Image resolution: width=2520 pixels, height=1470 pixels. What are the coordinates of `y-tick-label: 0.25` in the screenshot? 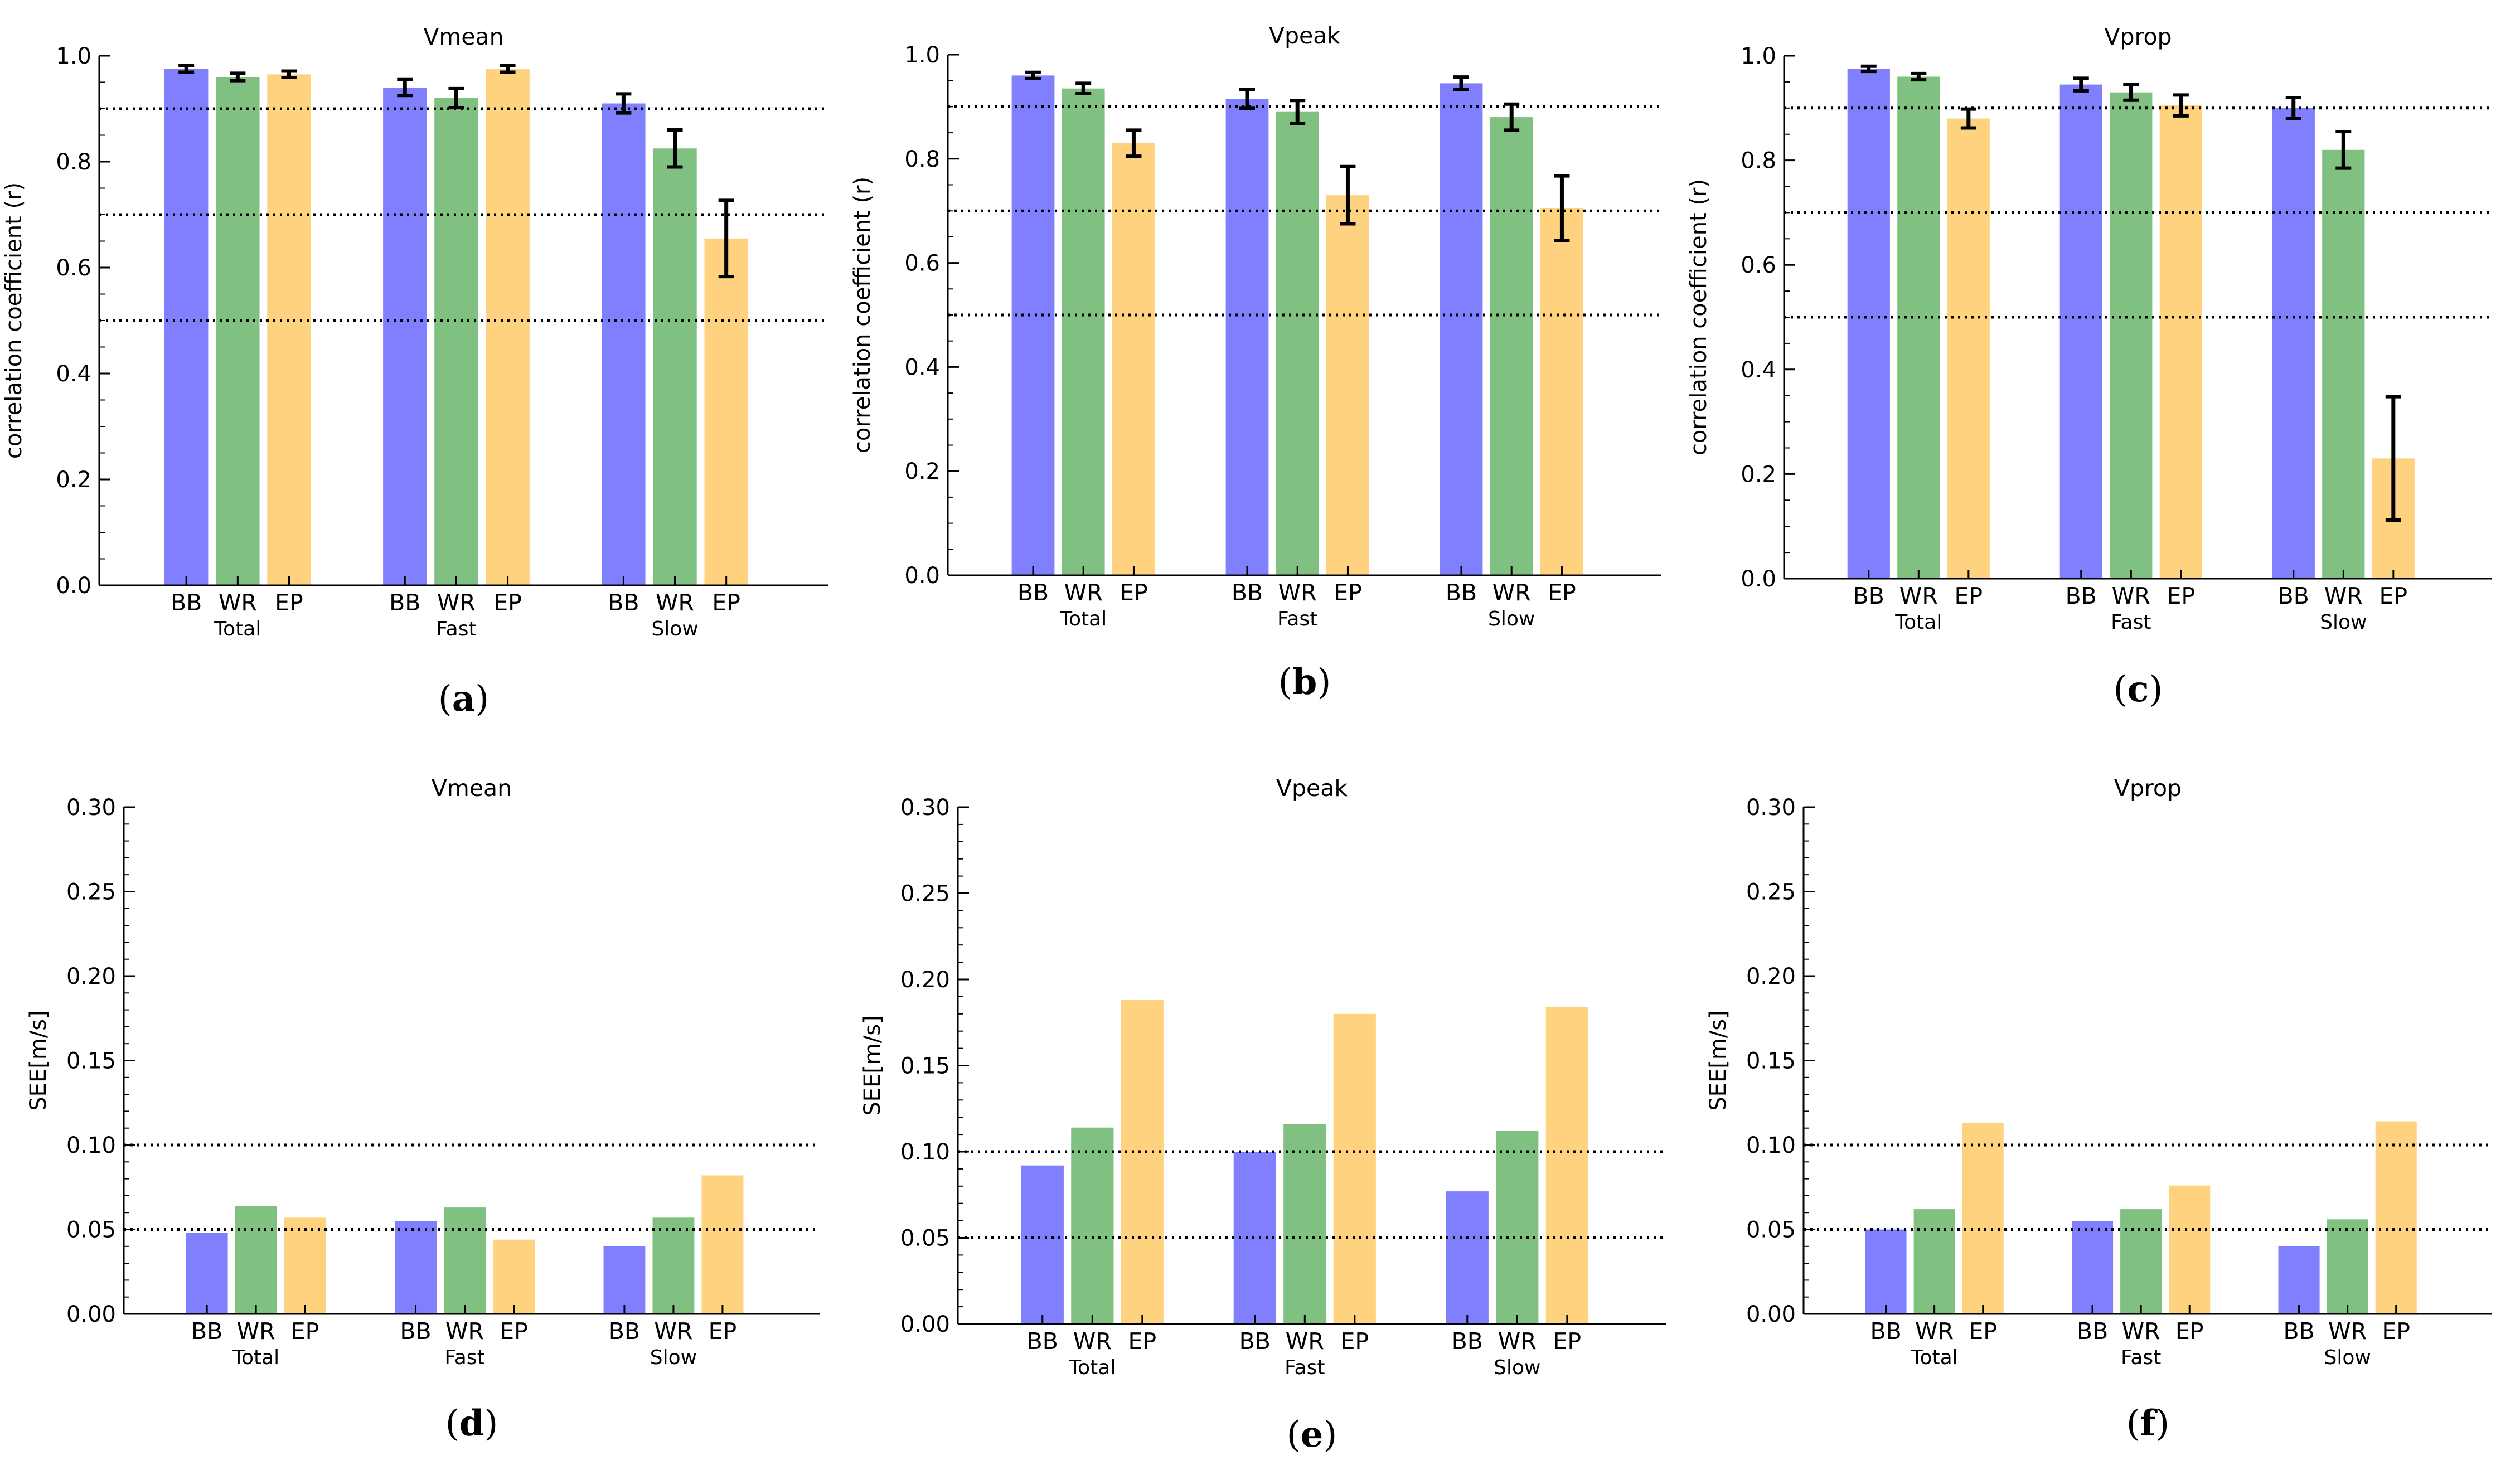 It's located at (91, 892).